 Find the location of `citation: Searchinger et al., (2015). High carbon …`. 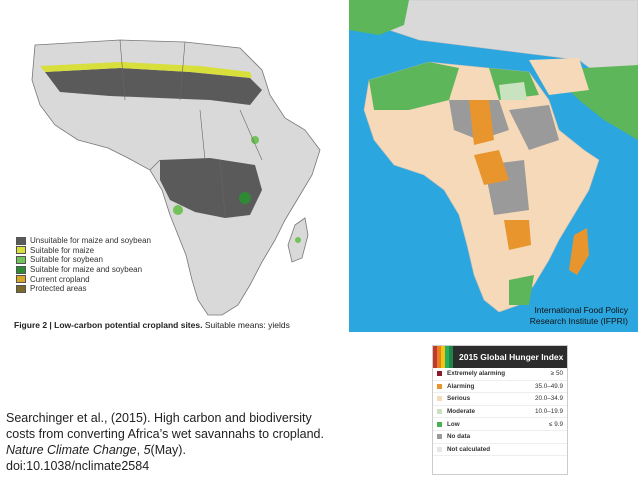

citation: Searchinger et al., (2015). High carbon … is located at coordinates (165, 442).